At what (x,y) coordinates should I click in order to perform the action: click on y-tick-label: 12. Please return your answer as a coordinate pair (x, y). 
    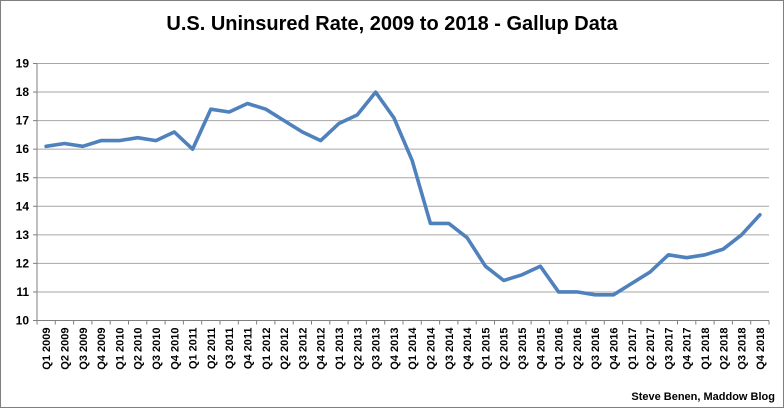
    Looking at the image, I should click on (23, 263).